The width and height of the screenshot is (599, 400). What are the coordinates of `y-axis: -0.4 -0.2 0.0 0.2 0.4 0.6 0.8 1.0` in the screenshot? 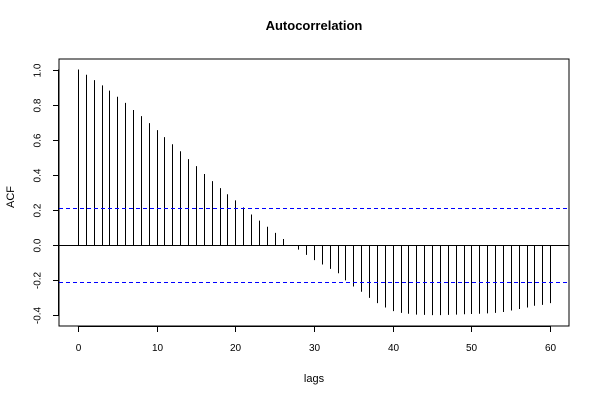 It's located at (46, 193).